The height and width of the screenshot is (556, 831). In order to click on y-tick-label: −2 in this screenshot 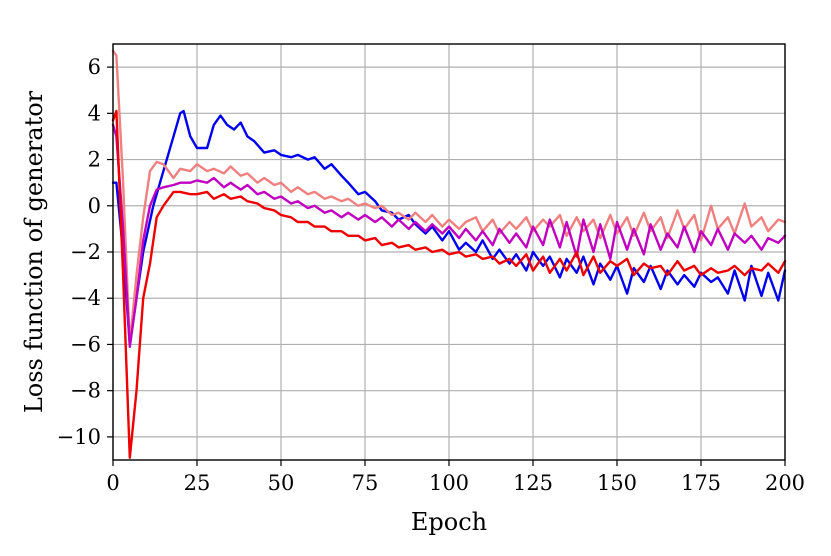, I will do `click(85, 252)`.